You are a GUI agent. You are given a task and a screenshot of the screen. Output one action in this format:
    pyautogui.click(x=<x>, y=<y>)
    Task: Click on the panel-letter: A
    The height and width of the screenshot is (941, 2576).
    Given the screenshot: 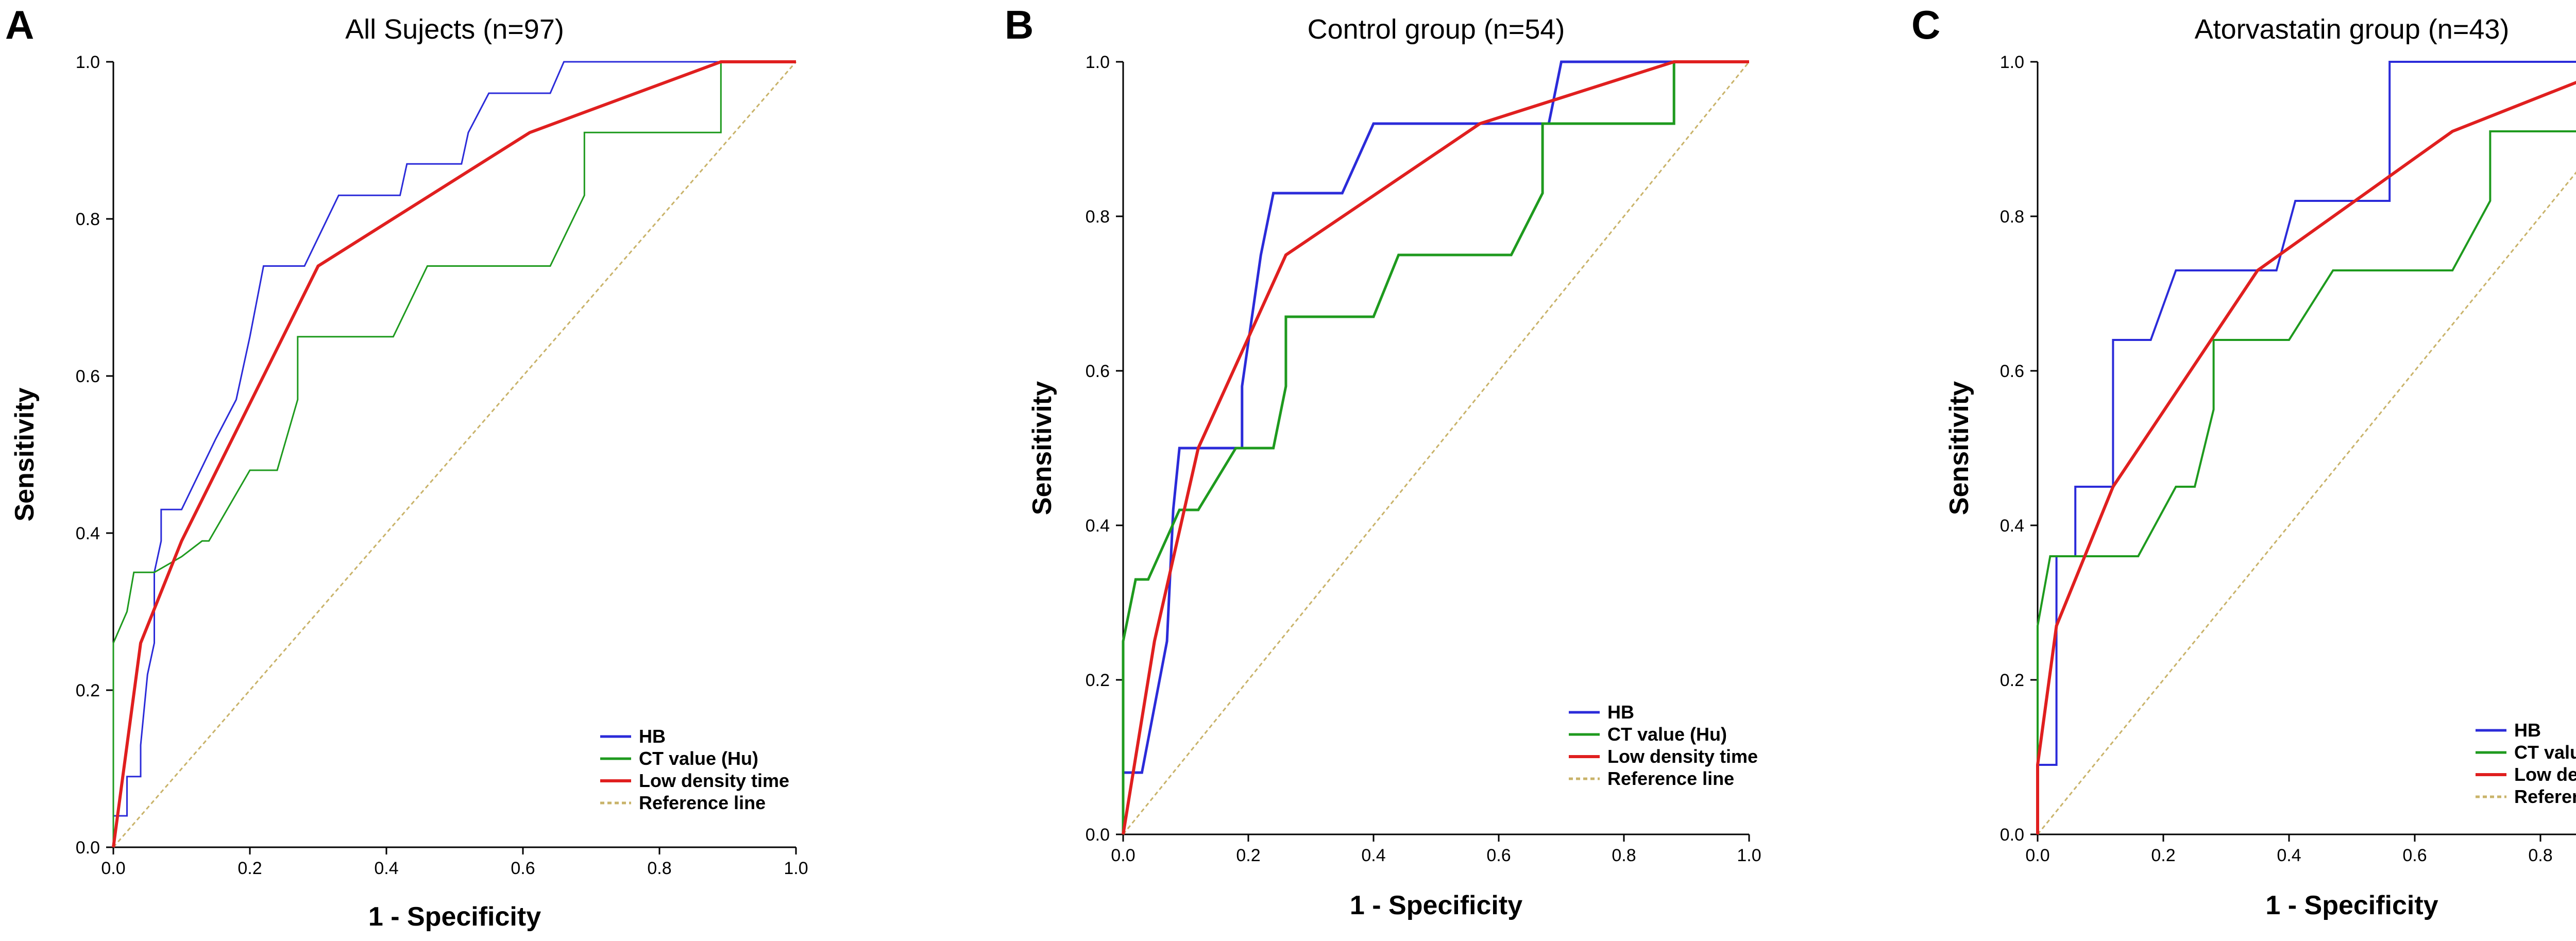 What is the action you would take?
    pyautogui.click(x=19, y=25)
    